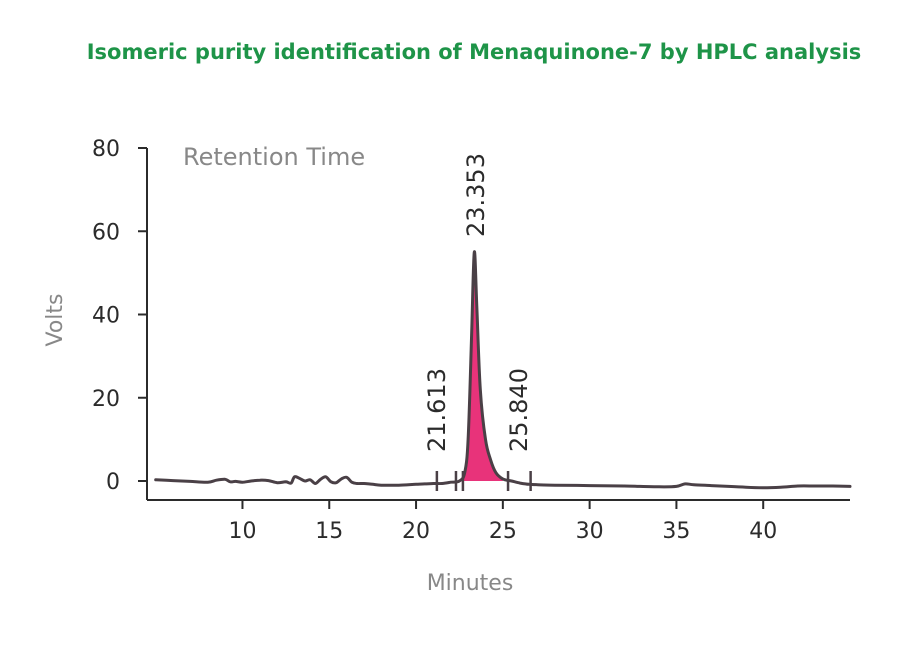 The height and width of the screenshot is (647, 900). I want to click on x-tick-label: 10, so click(242, 531).